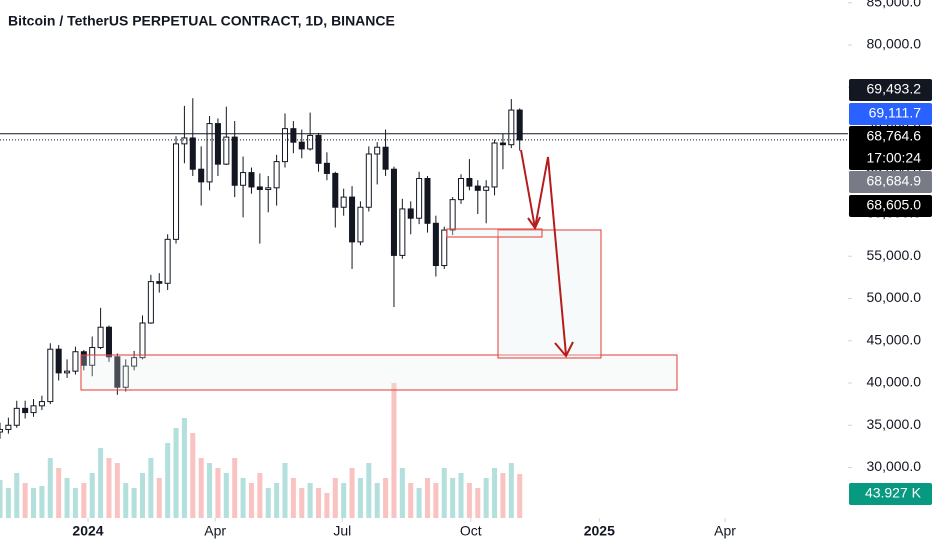 Image resolution: width=932 pixels, height=550 pixels. I want to click on y-tick-label: 50,000.0, so click(894, 297).